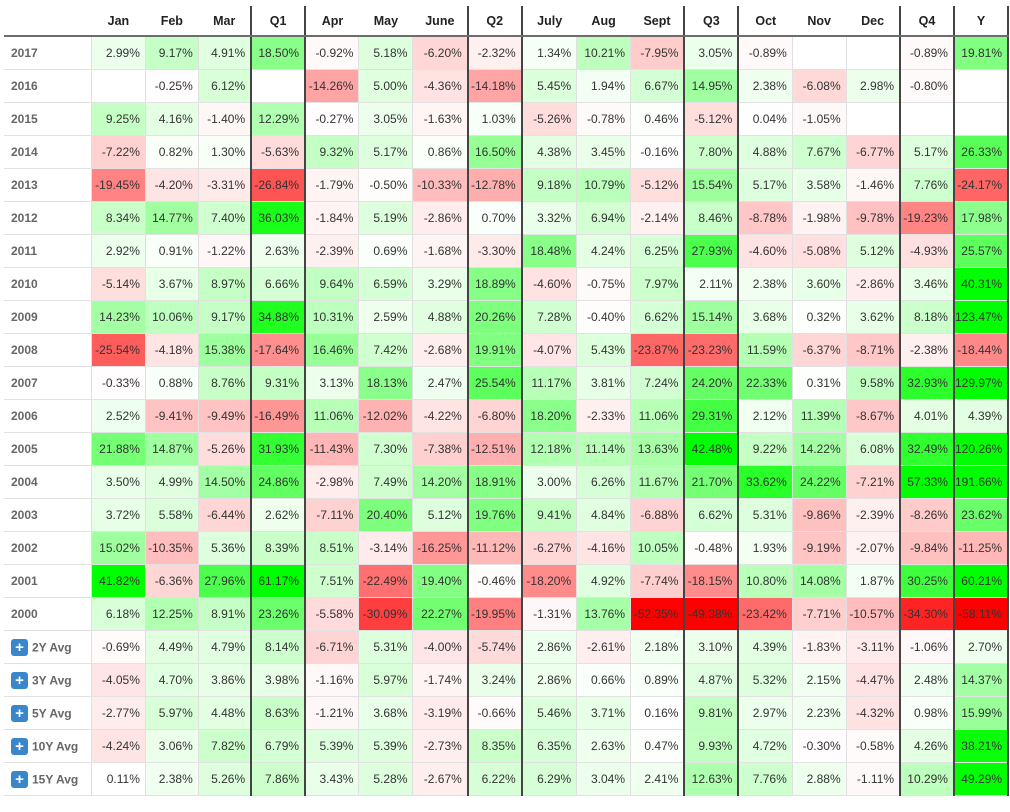 This screenshot has height=812, width=1010. I want to click on quarter-return-cell: 32.93%, so click(927, 383).